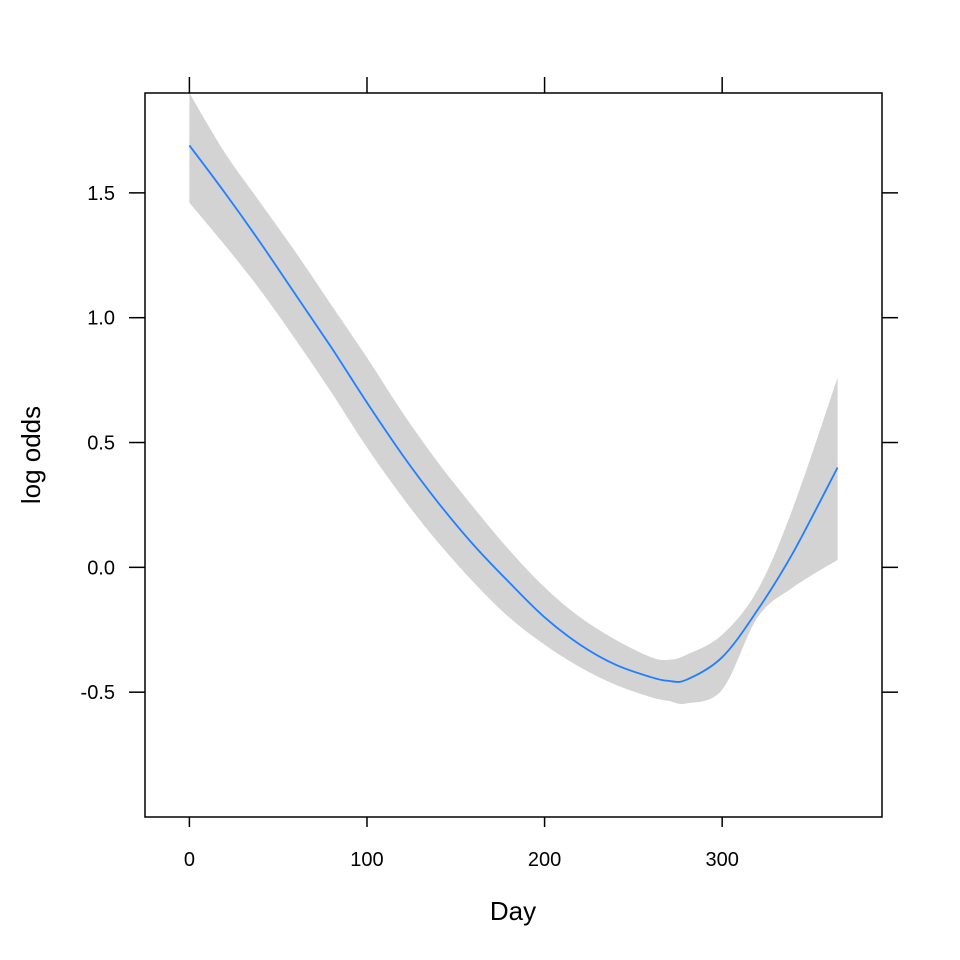 Image resolution: width=960 pixels, height=960 pixels. I want to click on y-tick-label: 1.0, so click(101, 319).